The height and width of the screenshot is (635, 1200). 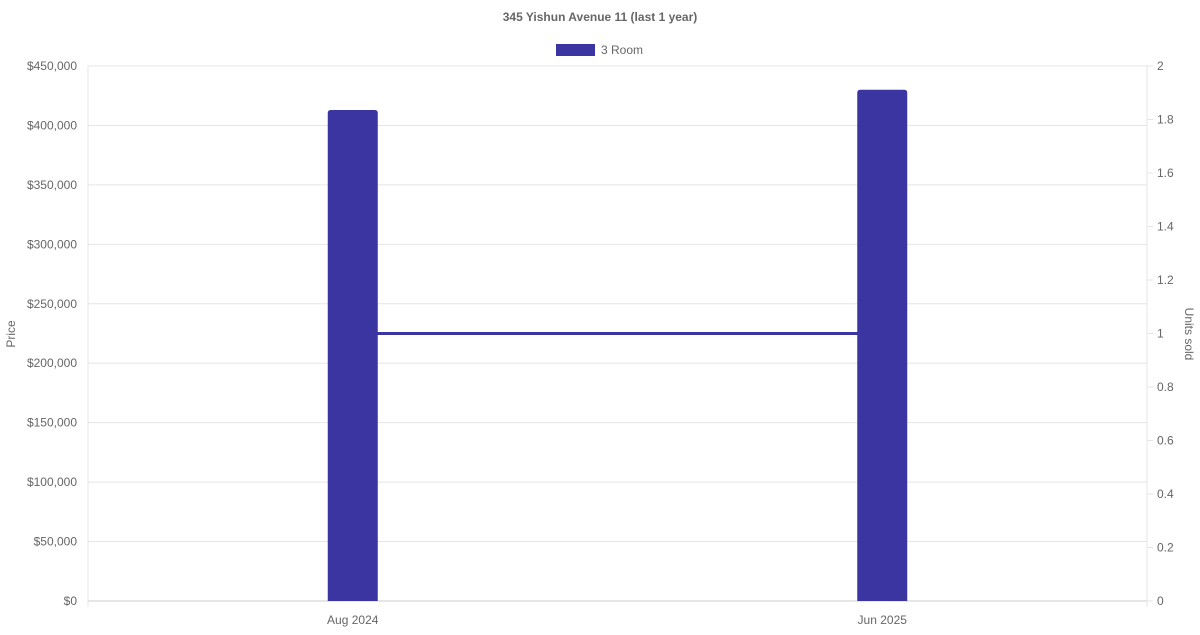 I want to click on chart-title: 345 Yishun Avenue 11 (last 1 year), so click(x=600, y=17).